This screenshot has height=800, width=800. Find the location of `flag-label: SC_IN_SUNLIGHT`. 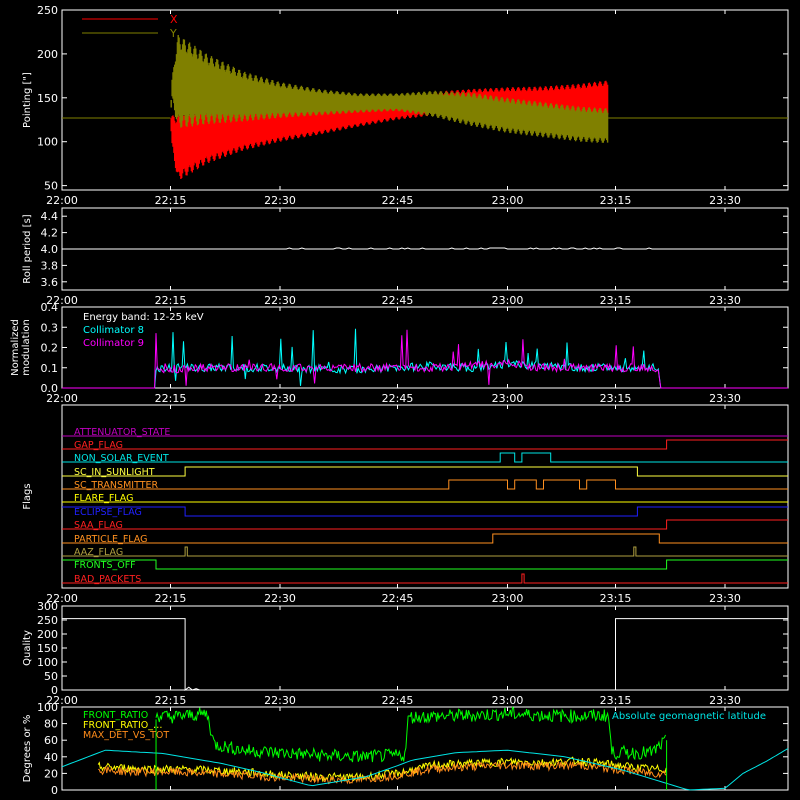

flag-label: SC_IN_SUNLIGHT is located at coordinates (114, 472).